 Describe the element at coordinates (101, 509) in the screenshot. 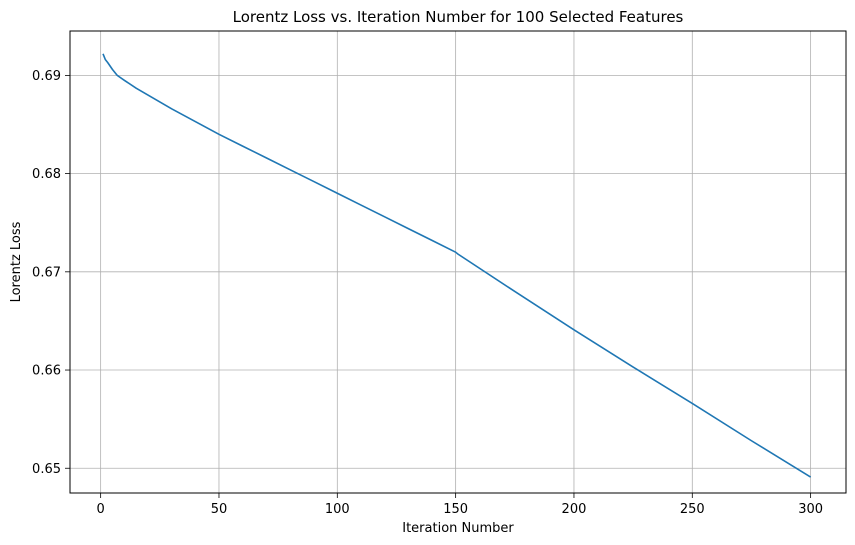

I see `x-tick-label: 0` at that location.